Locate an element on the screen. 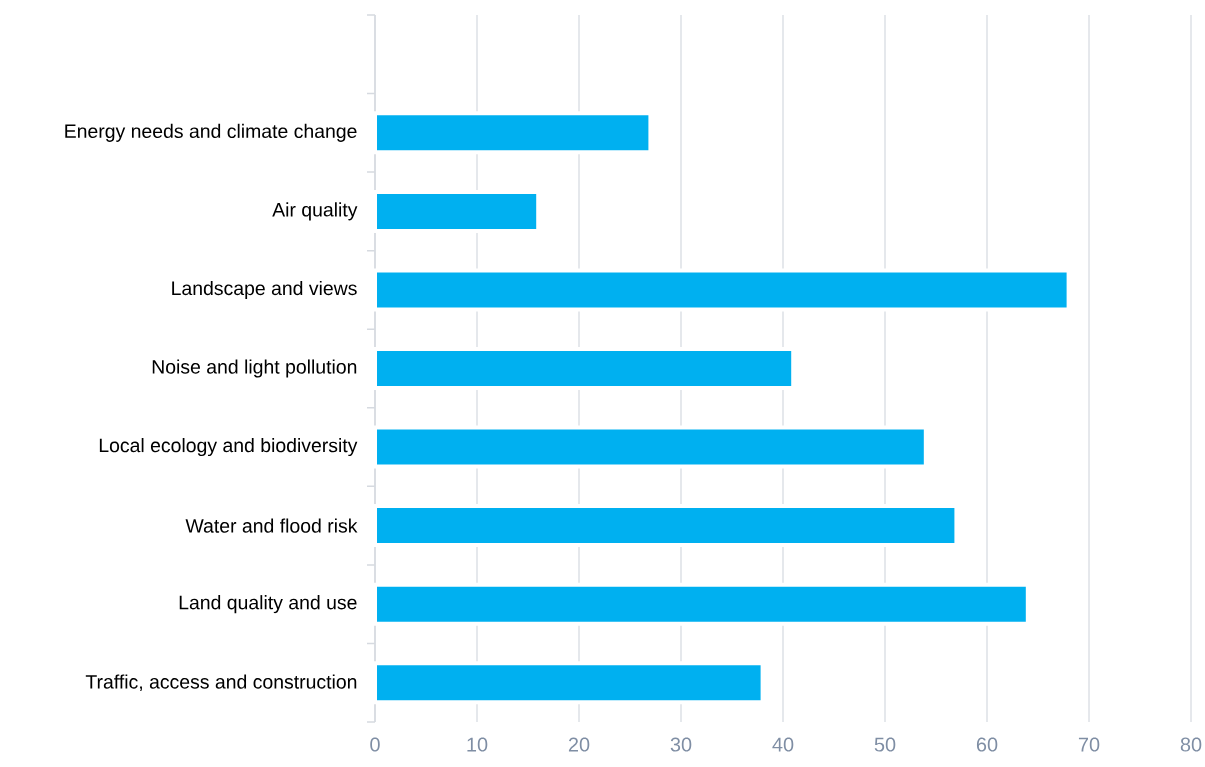  x-tick-label: 20 is located at coordinates (579, 744).